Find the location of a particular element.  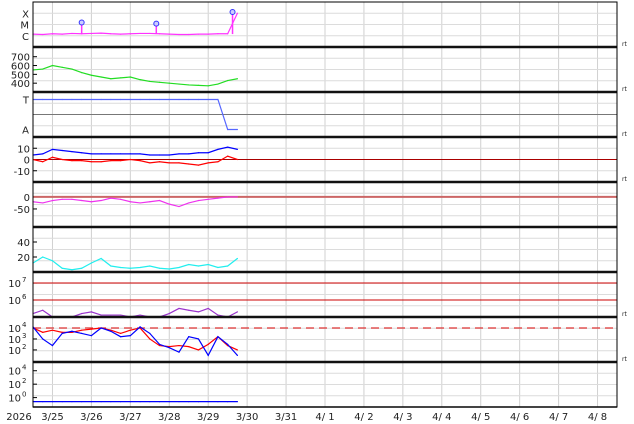

x-tick-label: 4/ 7 is located at coordinates (558, 417).